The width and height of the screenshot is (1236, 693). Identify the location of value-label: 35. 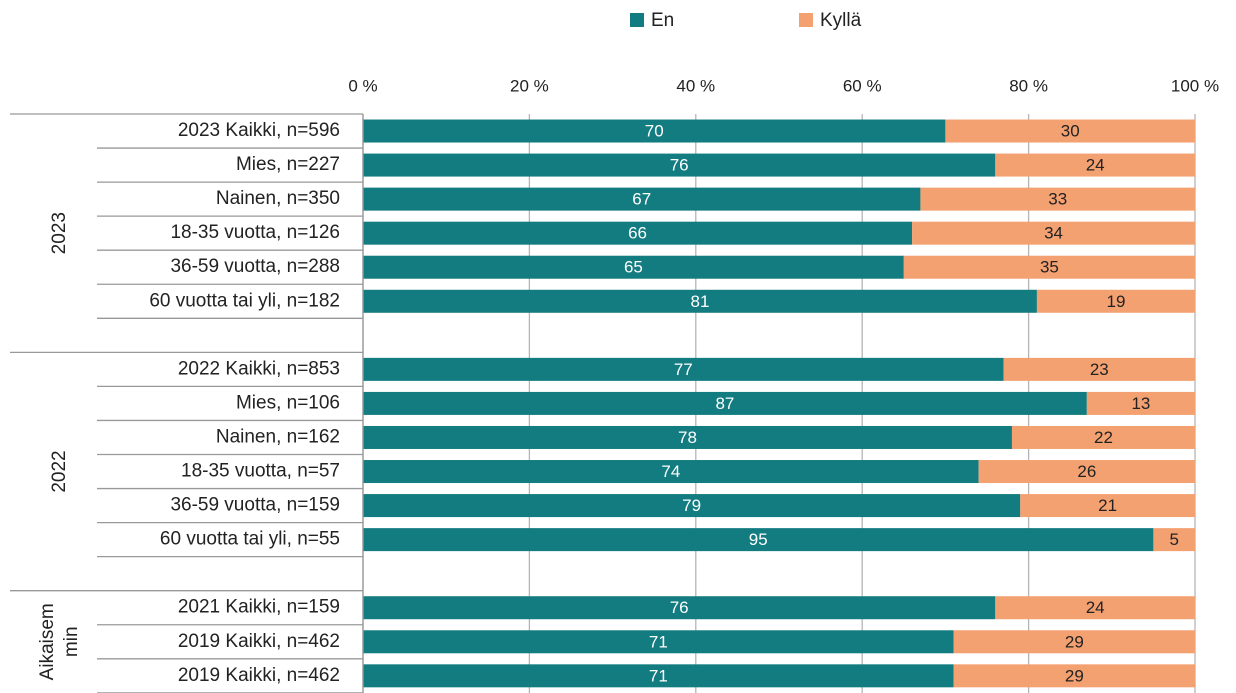
(1049, 267).